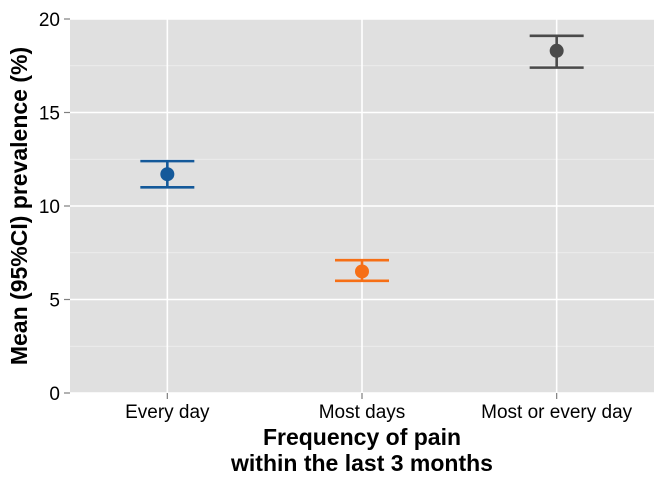  Describe the element at coordinates (54, 394) in the screenshot. I see `y-tick-label: 0` at that location.